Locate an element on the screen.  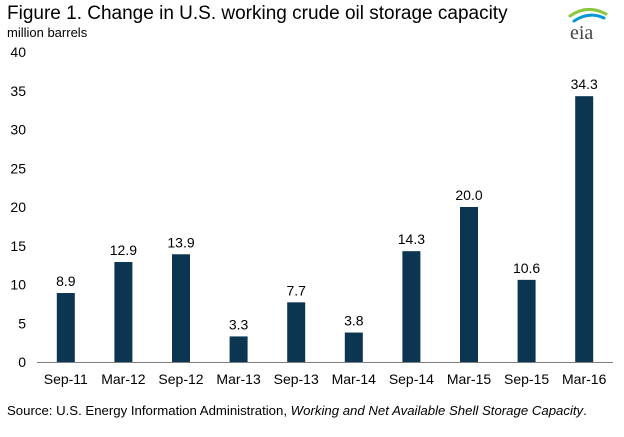
y-tick-label: 35 is located at coordinates (18, 91).